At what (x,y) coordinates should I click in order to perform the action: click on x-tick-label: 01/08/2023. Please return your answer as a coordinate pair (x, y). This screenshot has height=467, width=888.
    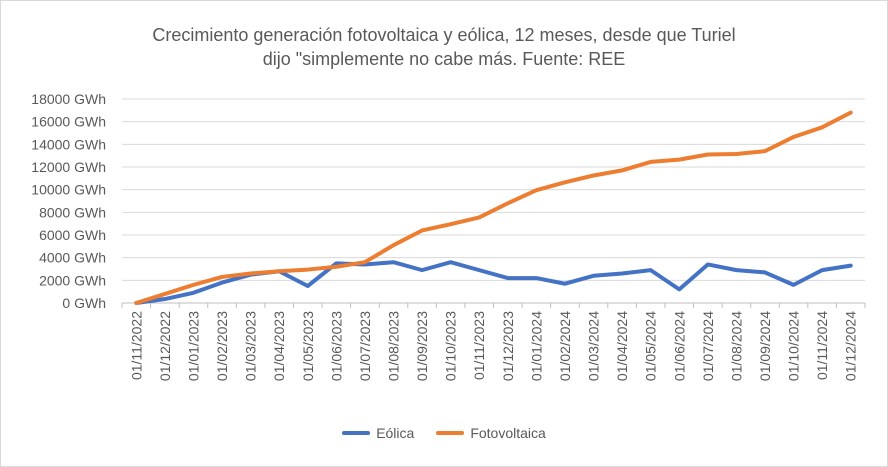
    Looking at the image, I should click on (393, 346).